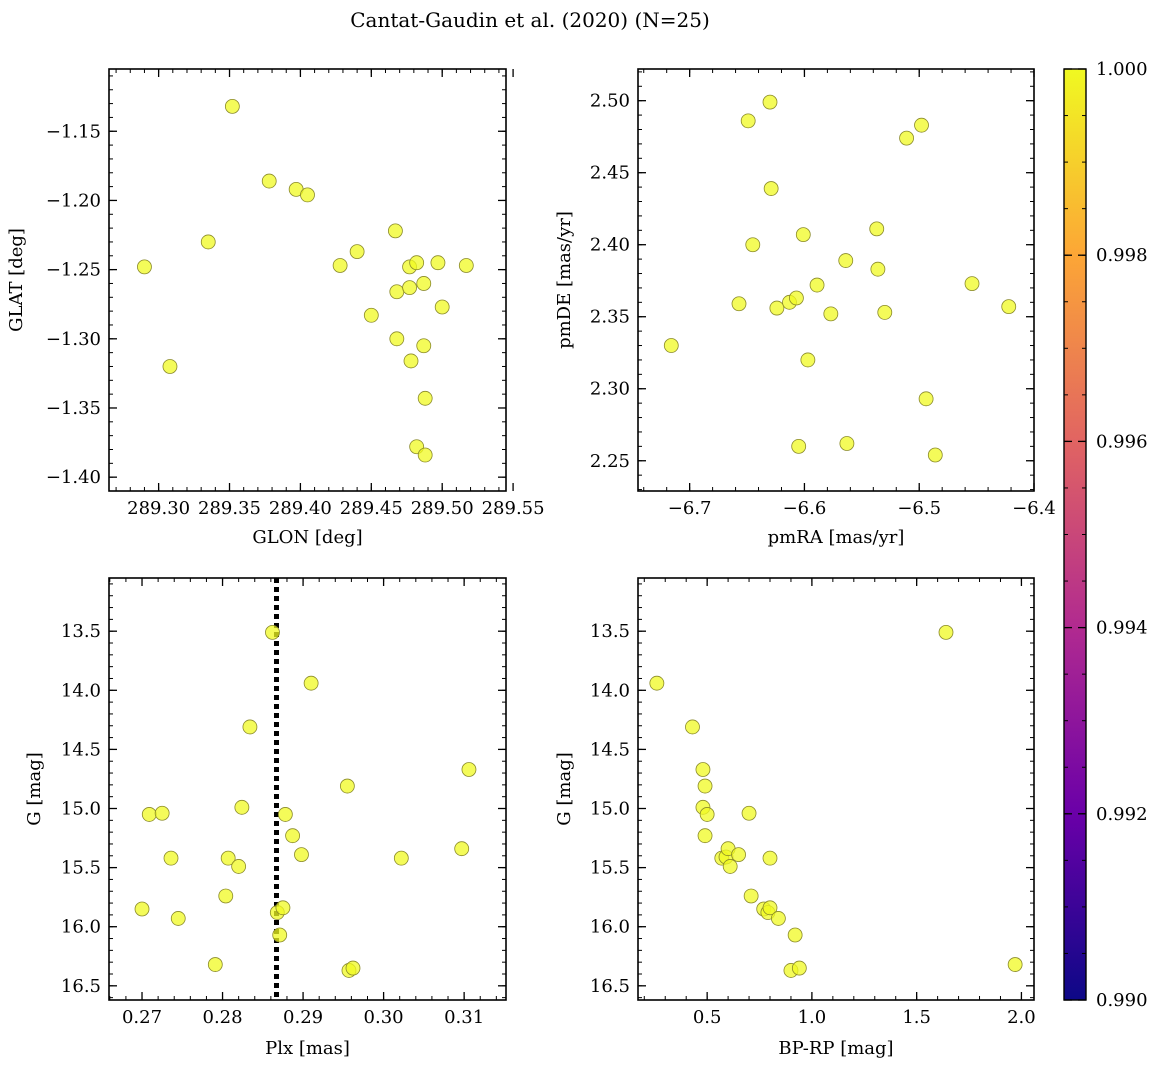 The image size is (1161, 1068). Describe the element at coordinates (73, 131) in the screenshot. I see `y-tick-label: −1.15` at that location.